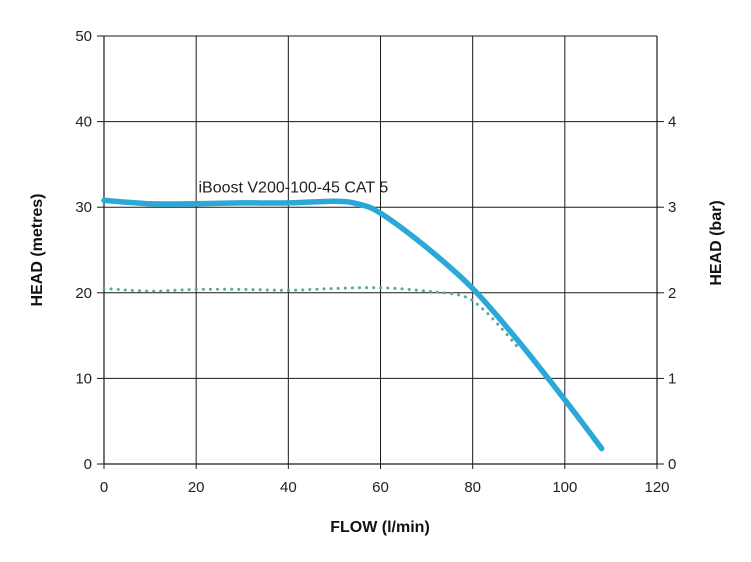  What do you see at coordinates (472, 487) in the screenshot?
I see `x-tick-label: 80` at bounding box center [472, 487].